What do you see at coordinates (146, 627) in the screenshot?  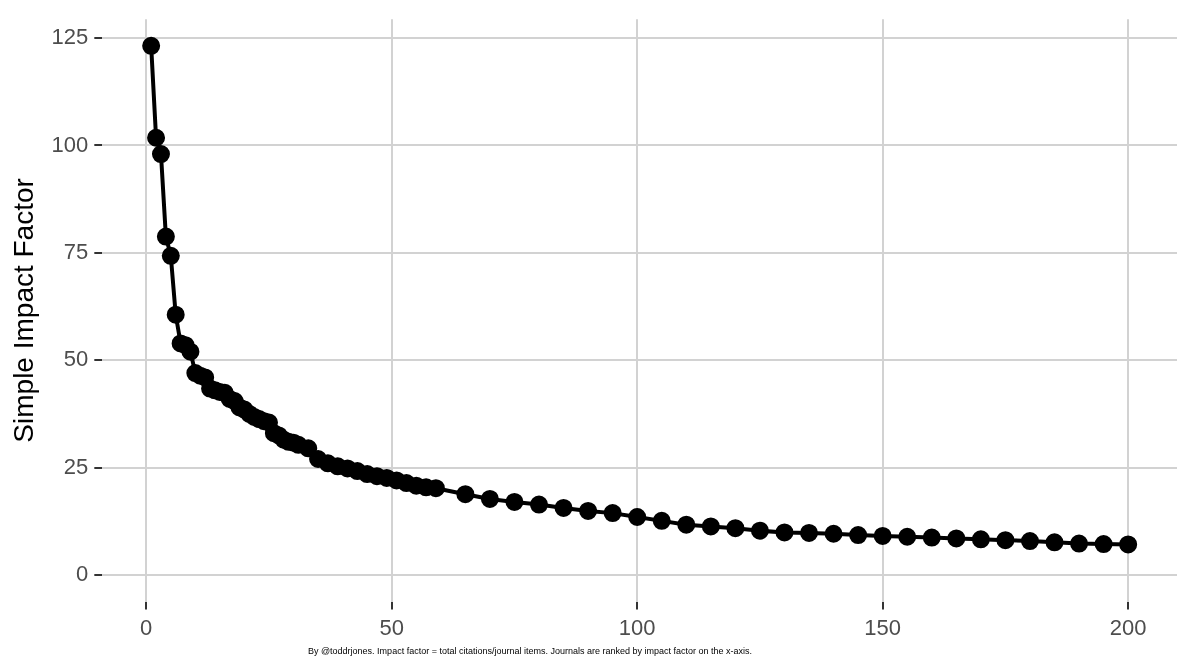 I see `x-tick-label: 0` at bounding box center [146, 627].